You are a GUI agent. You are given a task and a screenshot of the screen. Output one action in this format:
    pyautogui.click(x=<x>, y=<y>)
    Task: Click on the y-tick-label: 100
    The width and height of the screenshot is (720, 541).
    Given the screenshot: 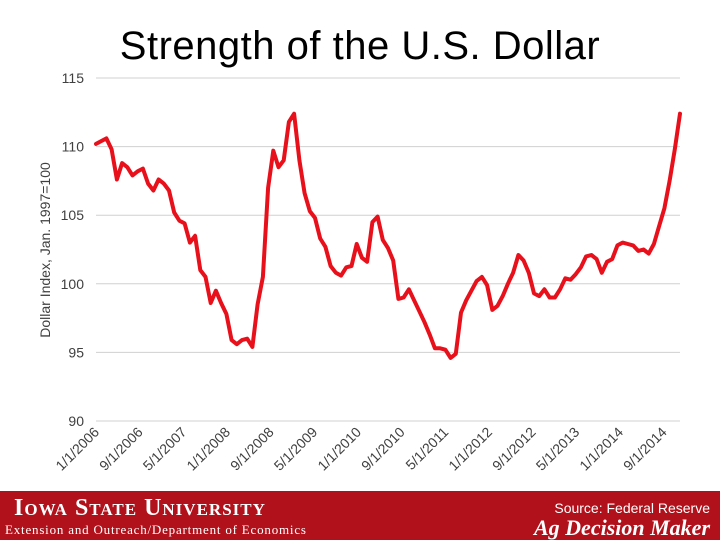 What is the action you would take?
    pyautogui.click(x=73, y=284)
    